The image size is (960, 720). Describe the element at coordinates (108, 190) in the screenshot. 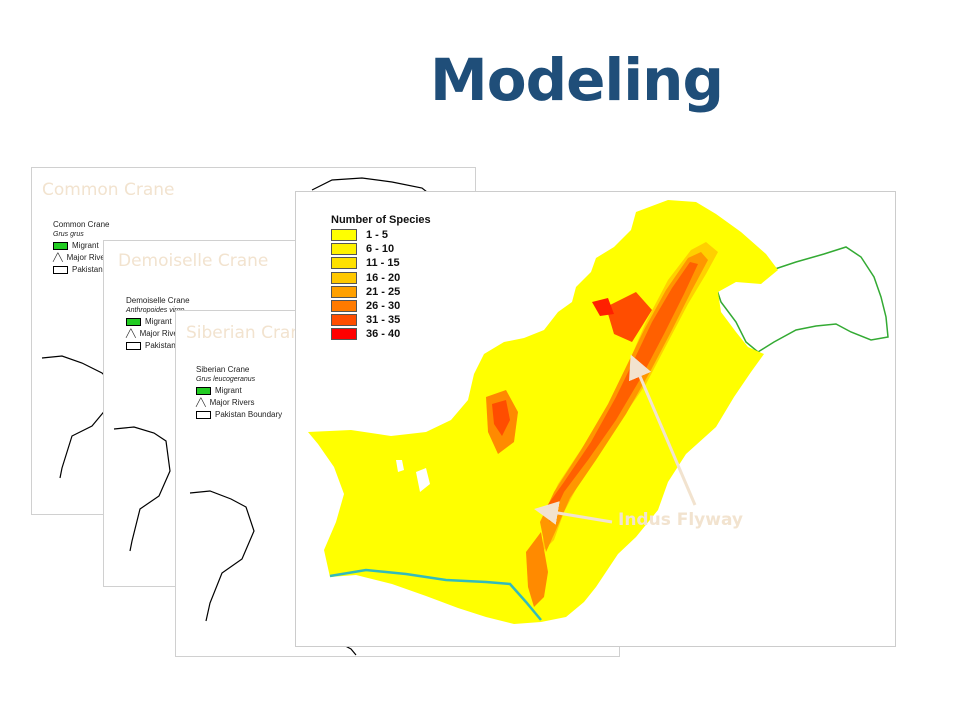

I see `card-title: Common Crane` at that location.